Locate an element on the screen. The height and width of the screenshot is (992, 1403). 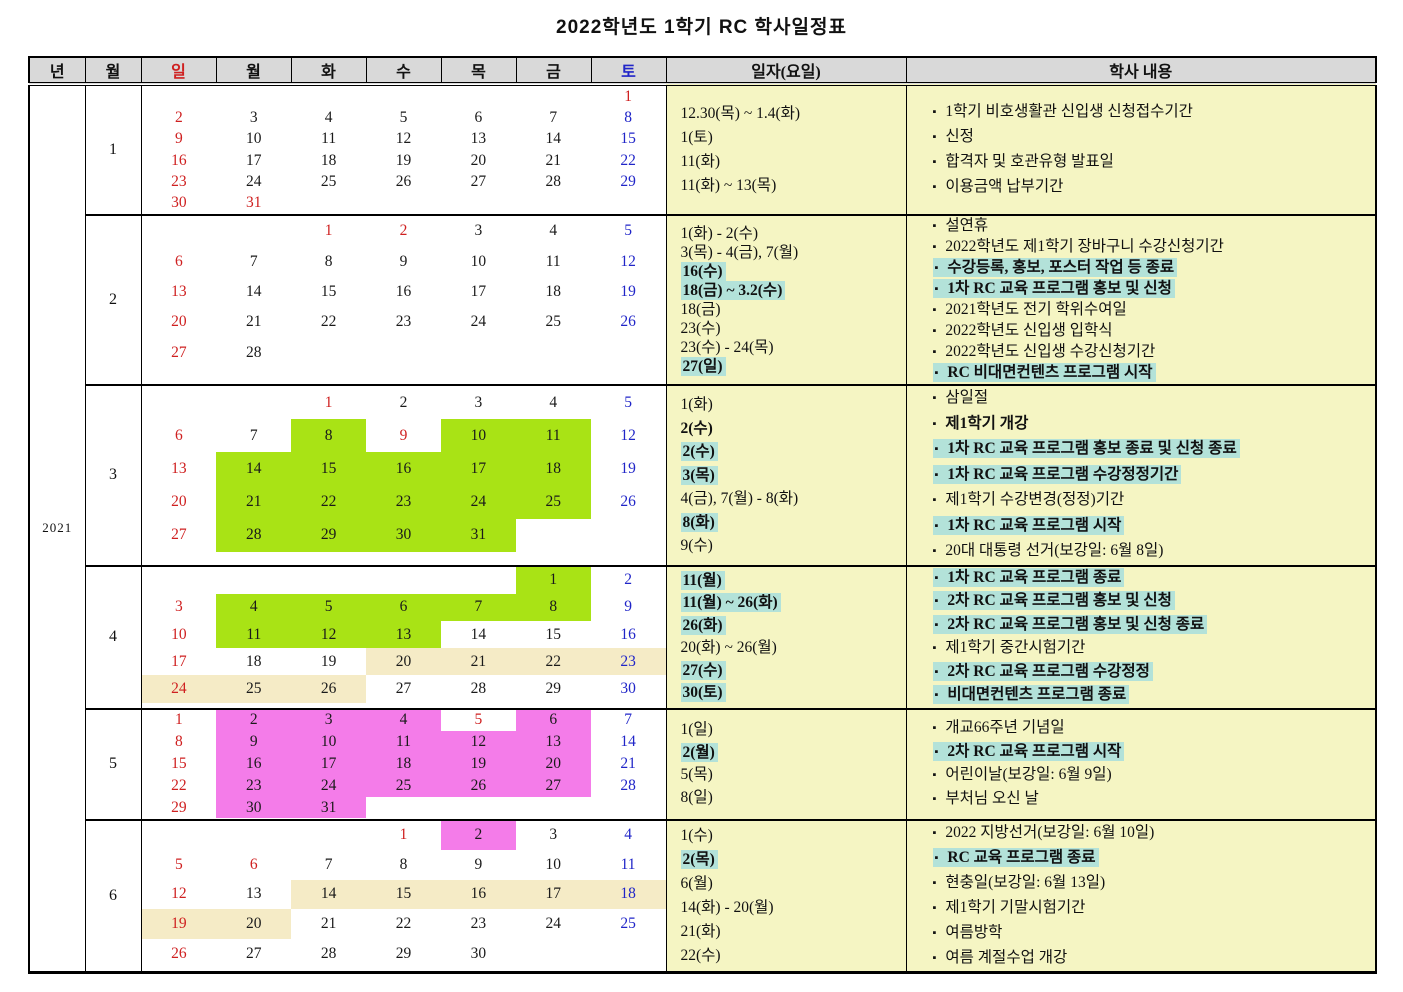
calendar-week-row: 1 2 3 4 5 6 7 is located at coordinates (404, 720).